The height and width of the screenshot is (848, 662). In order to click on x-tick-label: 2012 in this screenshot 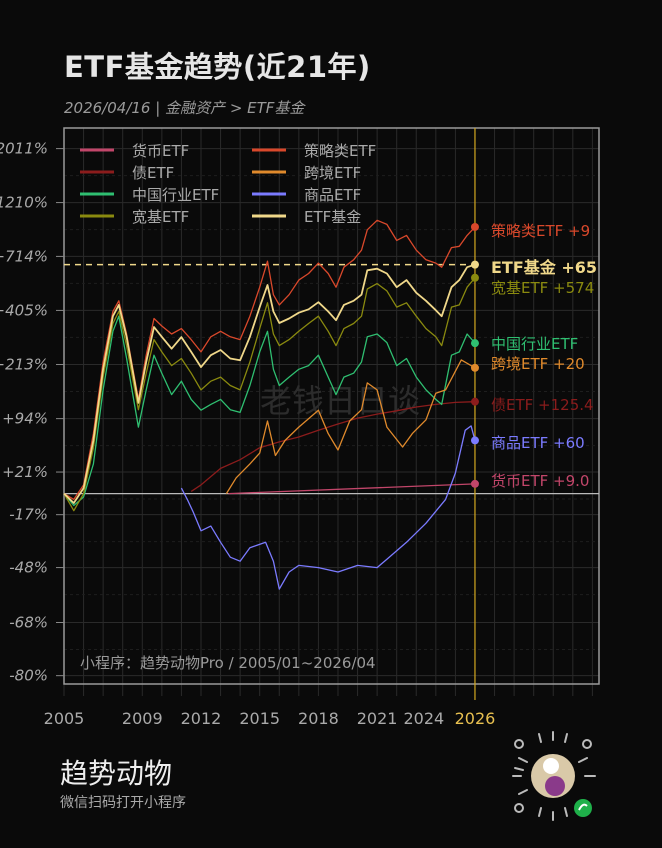, I will do `click(201, 718)`.